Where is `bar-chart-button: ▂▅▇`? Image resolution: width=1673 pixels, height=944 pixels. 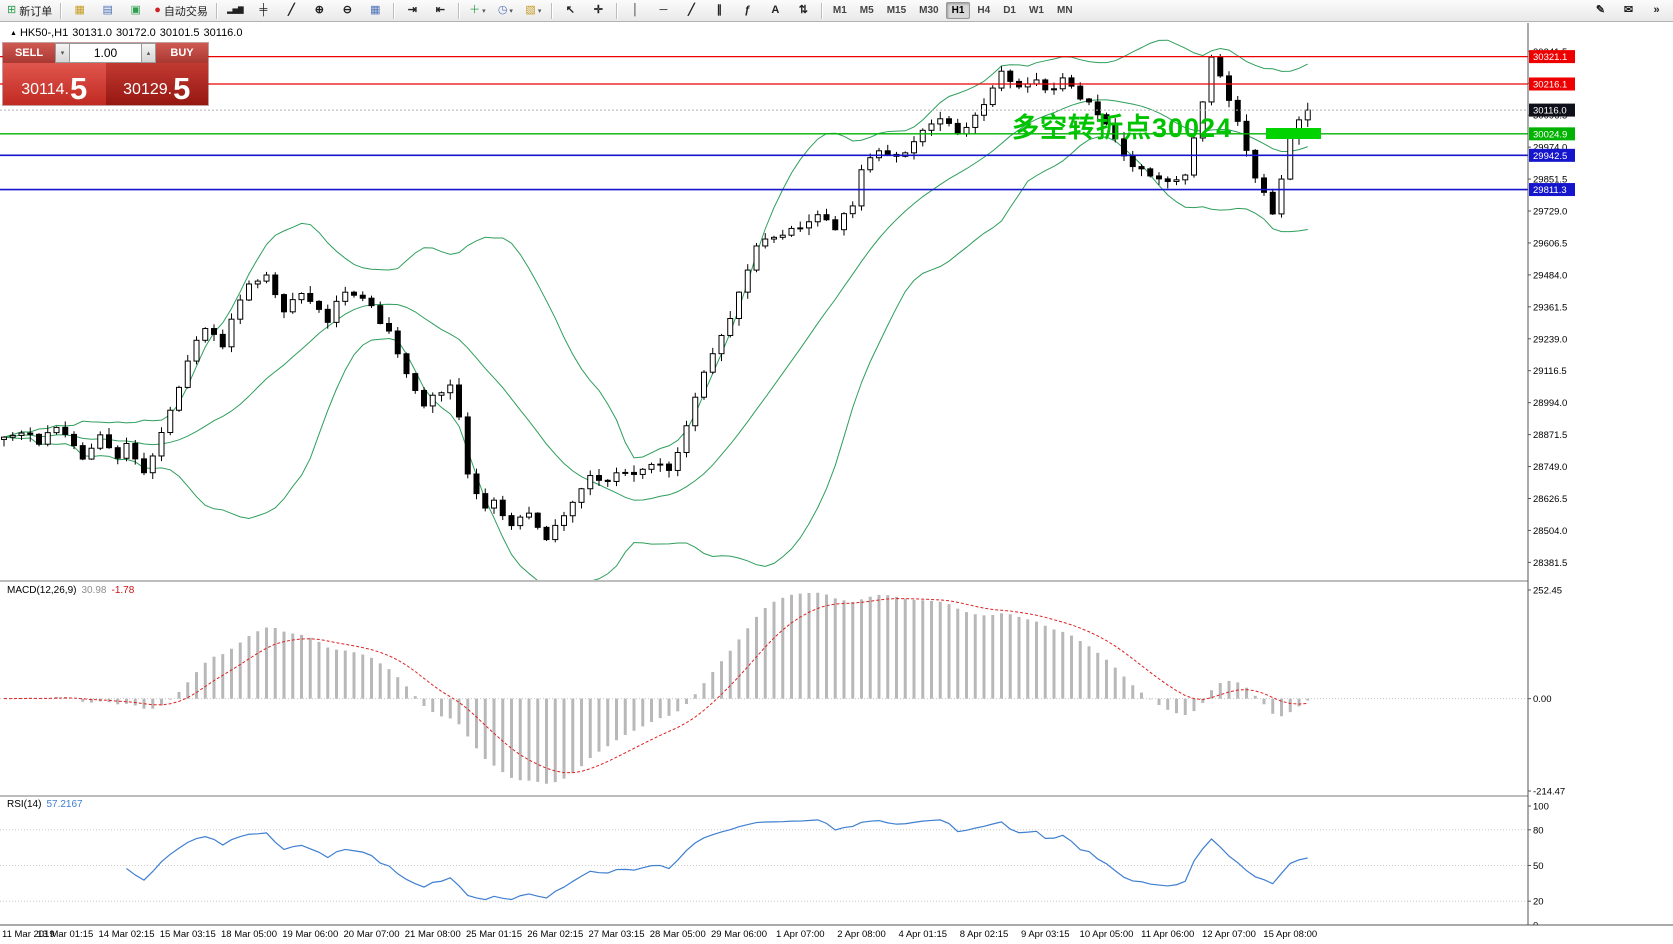
bar-chart-button: ▂▅▇ is located at coordinates (235, 11).